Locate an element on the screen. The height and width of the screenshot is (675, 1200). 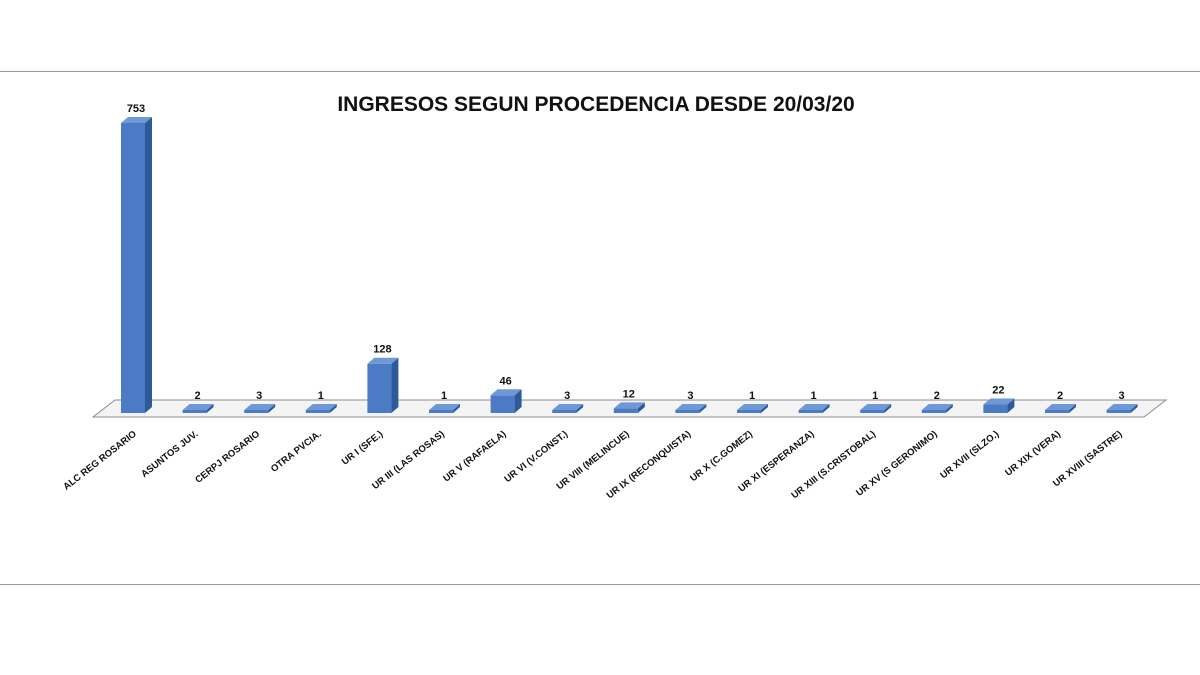
bottom-divider is located at coordinates (600, 584).